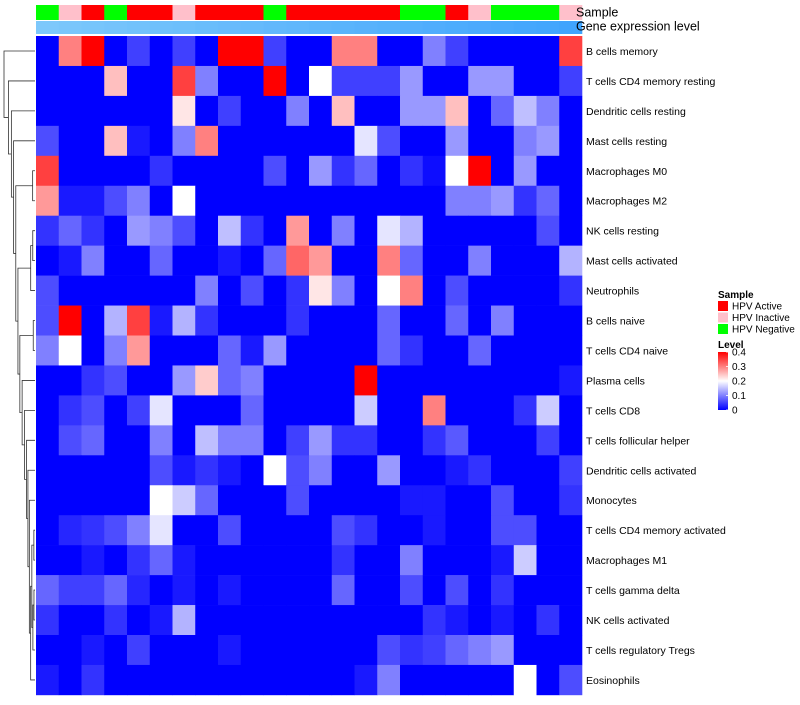  What do you see at coordinates (739, 367) in the screenshot?
I see `colorbar-tick-label: 0.3` at bounding box center [739, 367].